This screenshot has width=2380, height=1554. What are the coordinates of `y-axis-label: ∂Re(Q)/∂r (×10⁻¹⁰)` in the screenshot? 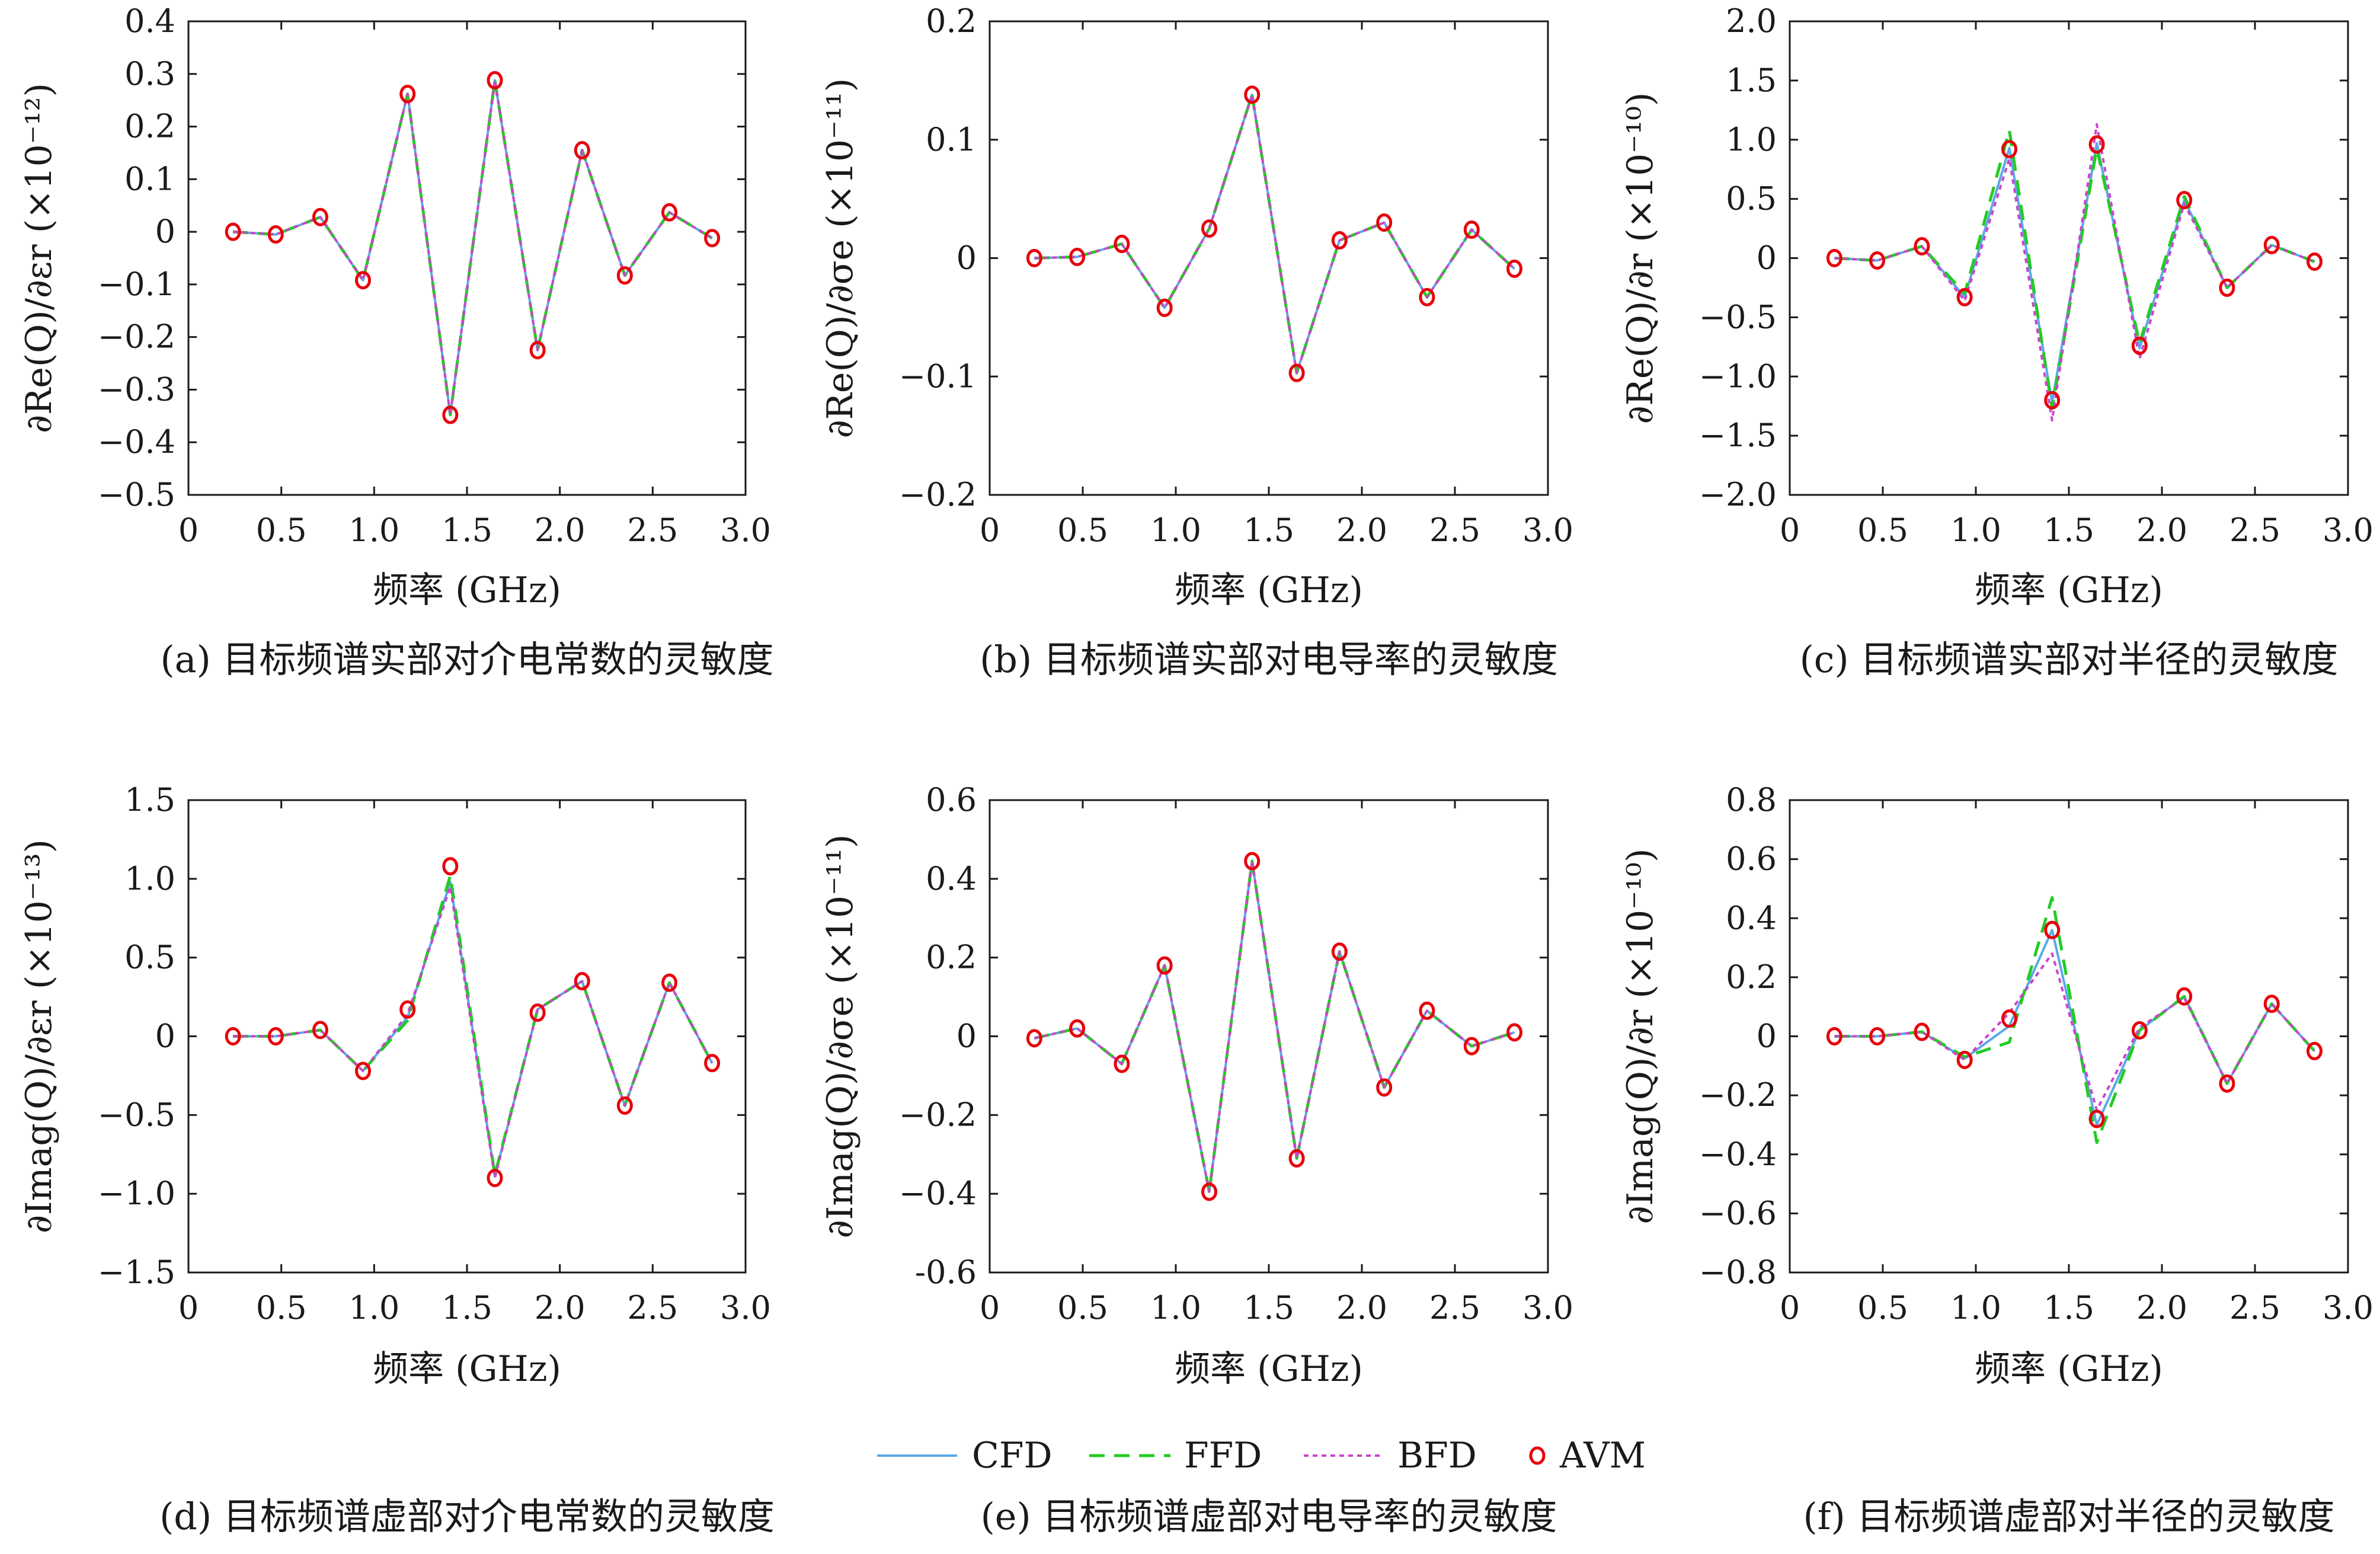 It's located at (1640, 258).